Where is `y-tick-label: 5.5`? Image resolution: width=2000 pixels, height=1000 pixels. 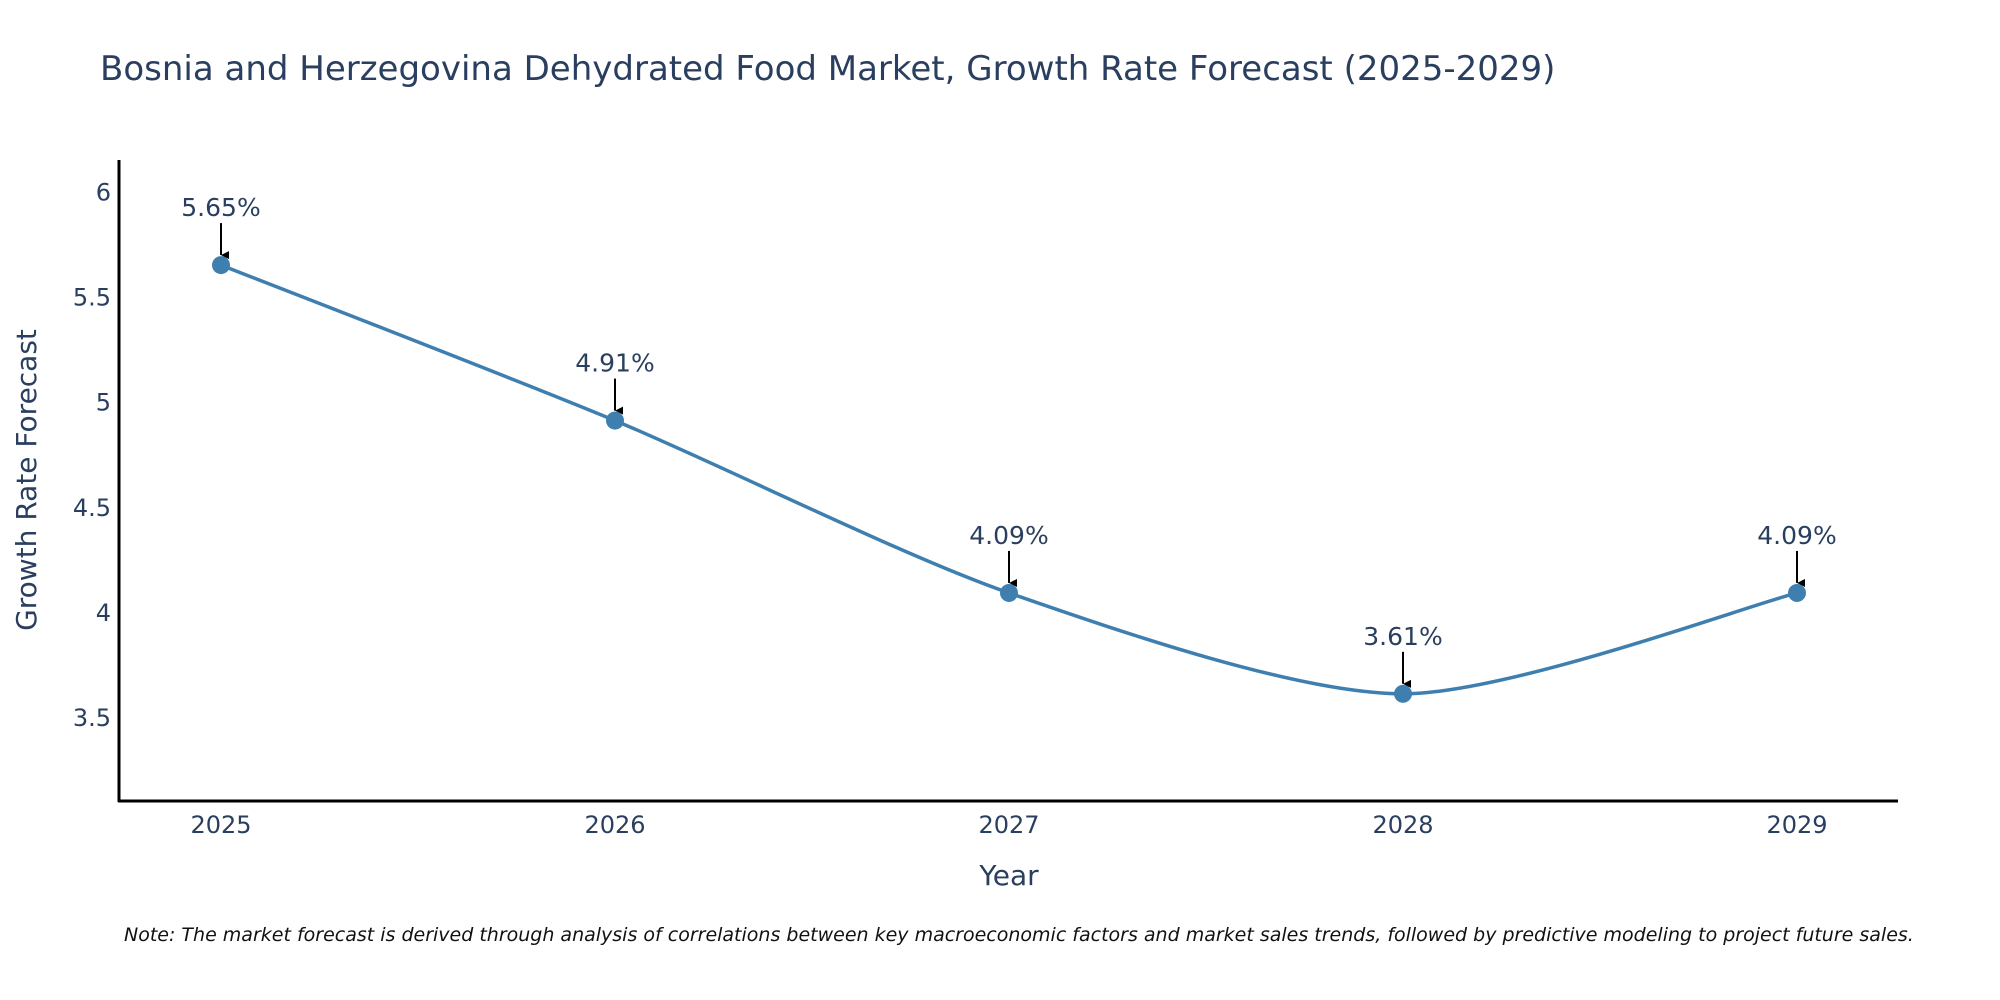 y-tick-label: 5.5 is located at coordinates (92, 298).